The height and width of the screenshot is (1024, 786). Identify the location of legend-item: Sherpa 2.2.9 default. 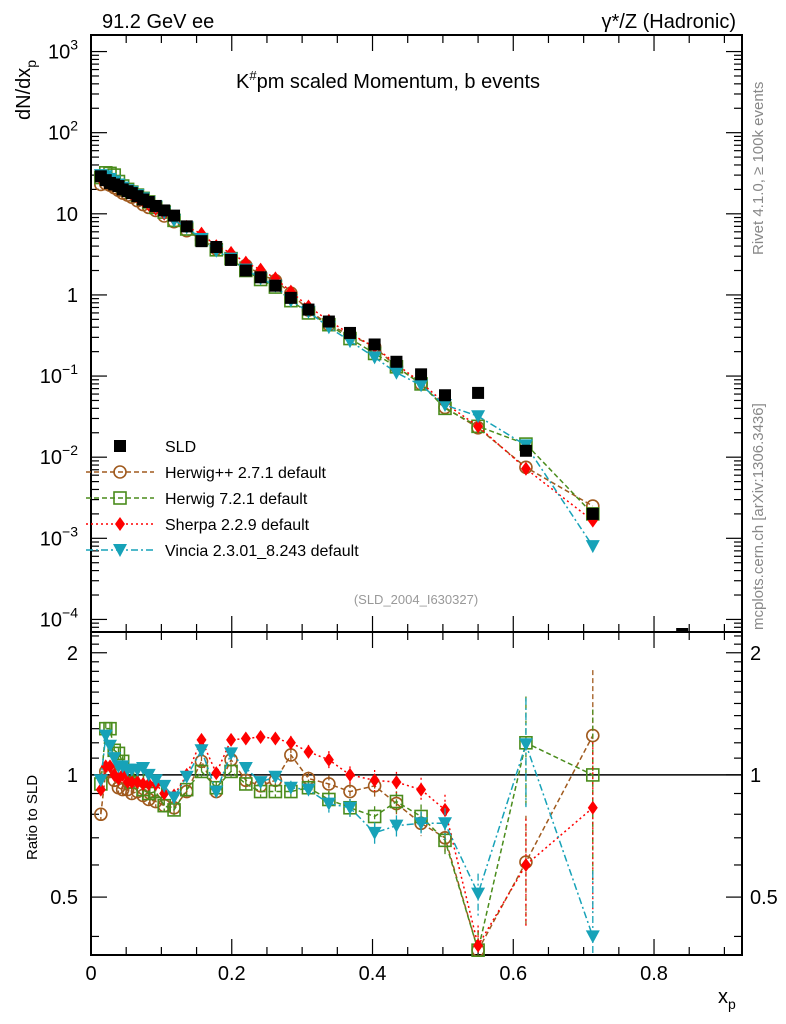
(198, 525).